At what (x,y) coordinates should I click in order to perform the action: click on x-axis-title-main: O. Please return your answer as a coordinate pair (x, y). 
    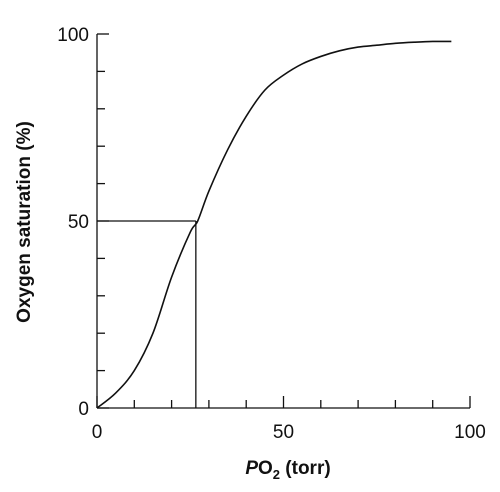
    Looking at the image, I should click on (265, 468).